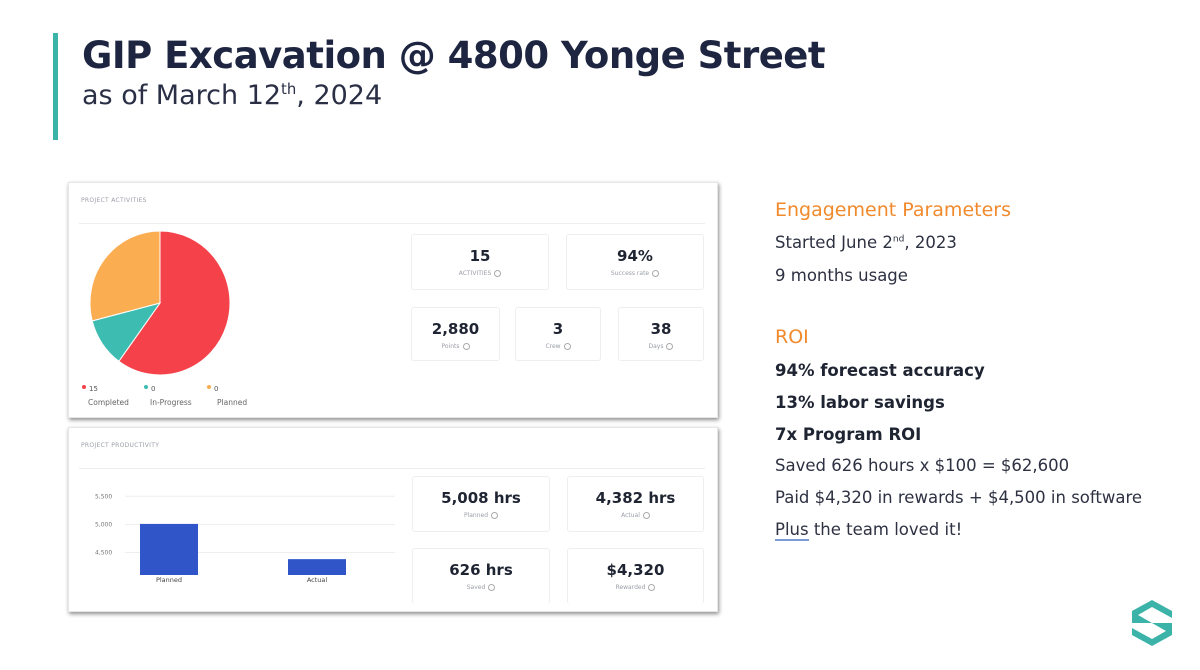 This screenshot has height=670, width=1200. What do you see at coordinates (880, 370) in the screenshot?
I see `roi-forecast-accuracy: 94% forecast accuracy` at bounding box center [880, 370].